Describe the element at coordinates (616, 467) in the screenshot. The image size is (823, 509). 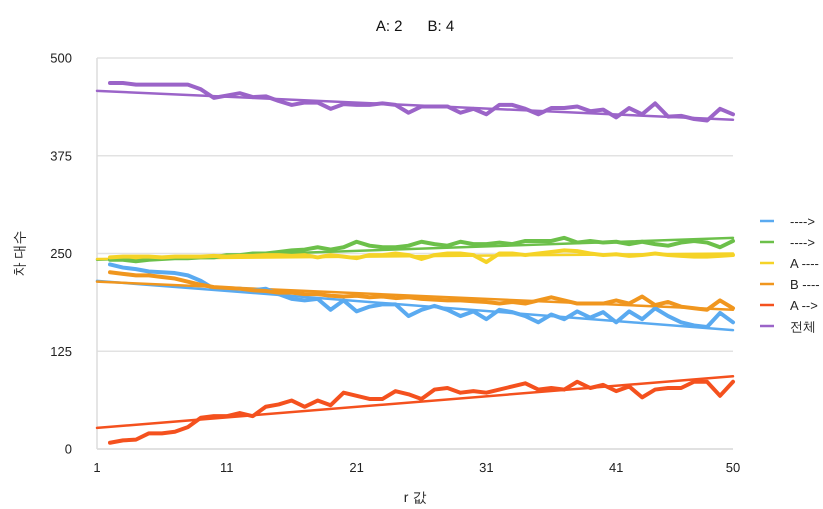
I see `x-tick-label: 41` at that location.